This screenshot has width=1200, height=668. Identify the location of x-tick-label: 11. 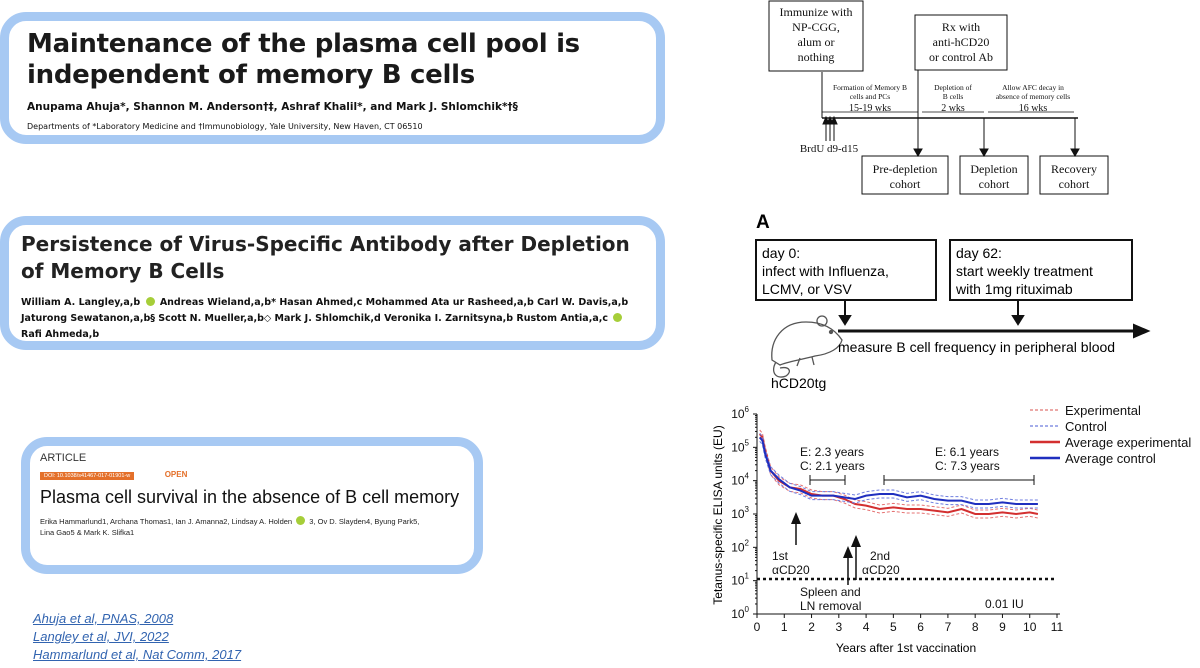
(1057, 627).